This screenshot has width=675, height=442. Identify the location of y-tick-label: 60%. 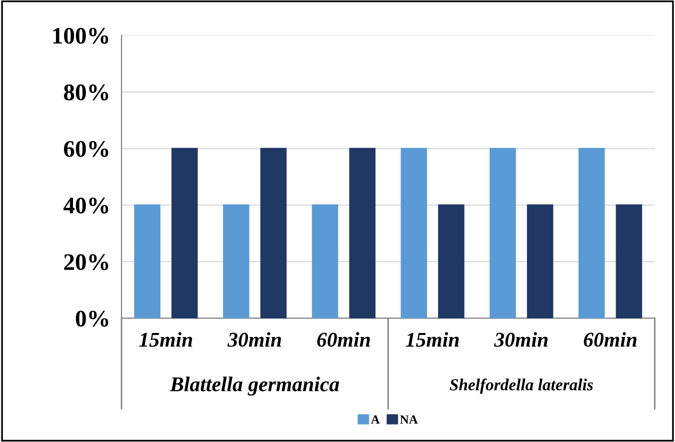
(86, 149).